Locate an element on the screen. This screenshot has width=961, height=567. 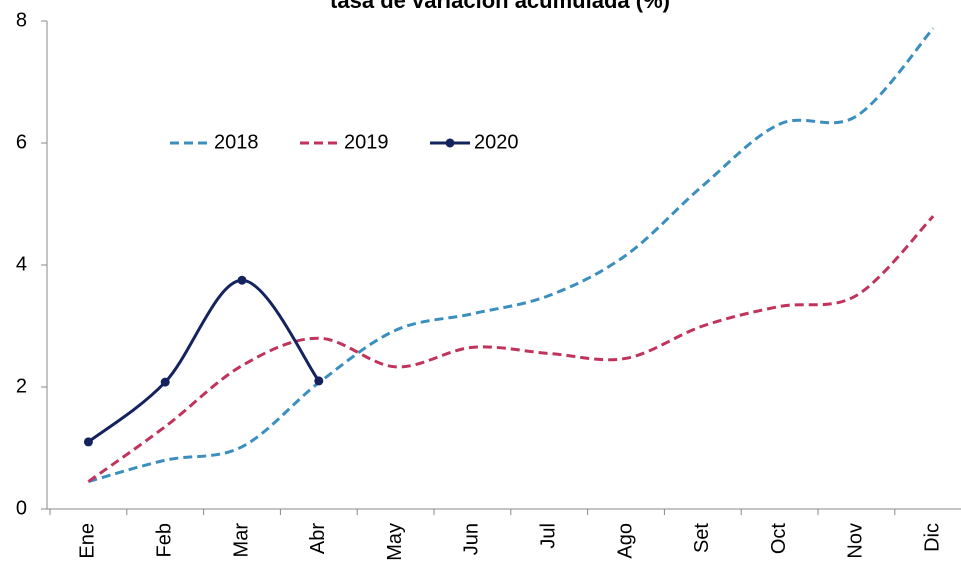
y-tick-label: 2 is located at coordinates (21, 386).